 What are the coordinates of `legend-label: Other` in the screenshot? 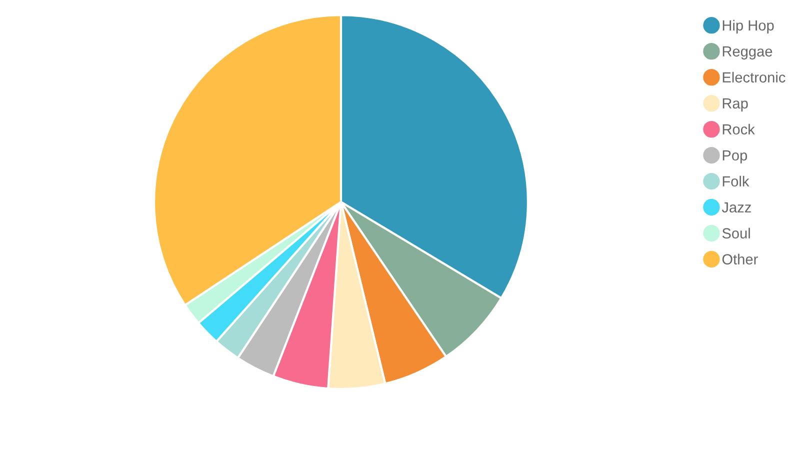 It's located at (740, 259).